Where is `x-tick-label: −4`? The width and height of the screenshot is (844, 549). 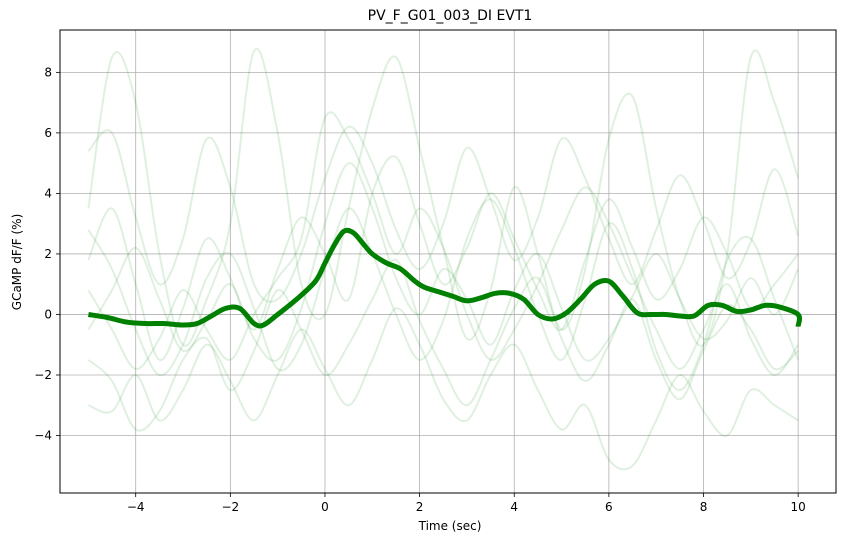
x-tick-label: −4 is located at coordinates (136, 507).